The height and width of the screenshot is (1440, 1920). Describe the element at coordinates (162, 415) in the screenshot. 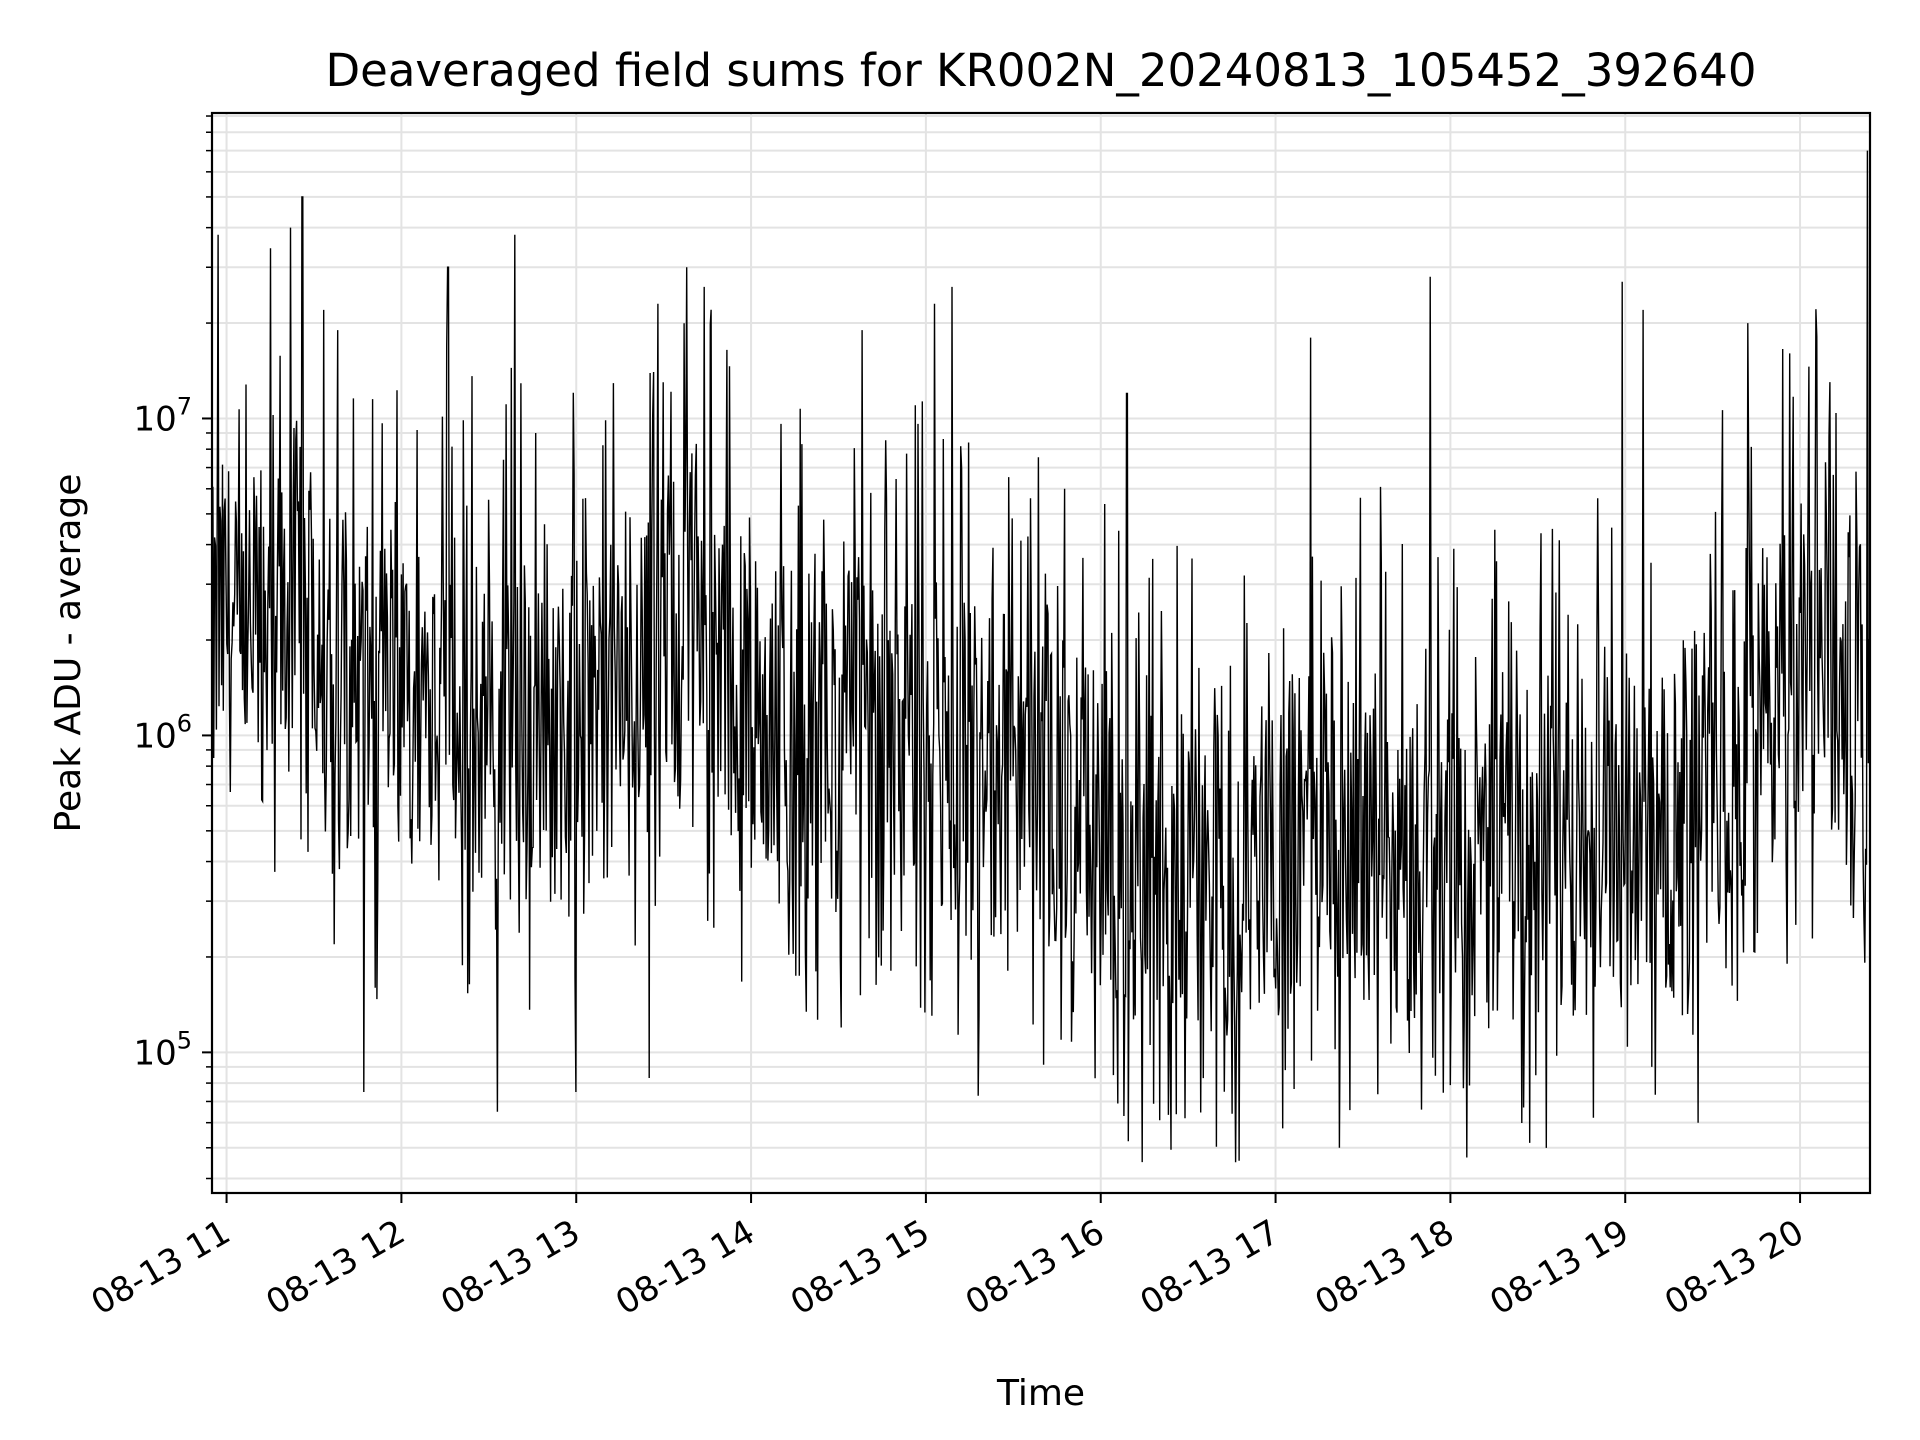

I see `y-tick-label: 10⁷` at that location.